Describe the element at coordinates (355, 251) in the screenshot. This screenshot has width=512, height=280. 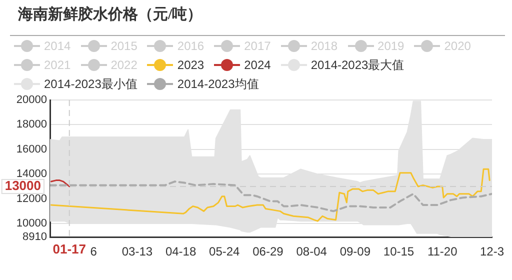
I see `x-tick-label: 09-09` at that location.